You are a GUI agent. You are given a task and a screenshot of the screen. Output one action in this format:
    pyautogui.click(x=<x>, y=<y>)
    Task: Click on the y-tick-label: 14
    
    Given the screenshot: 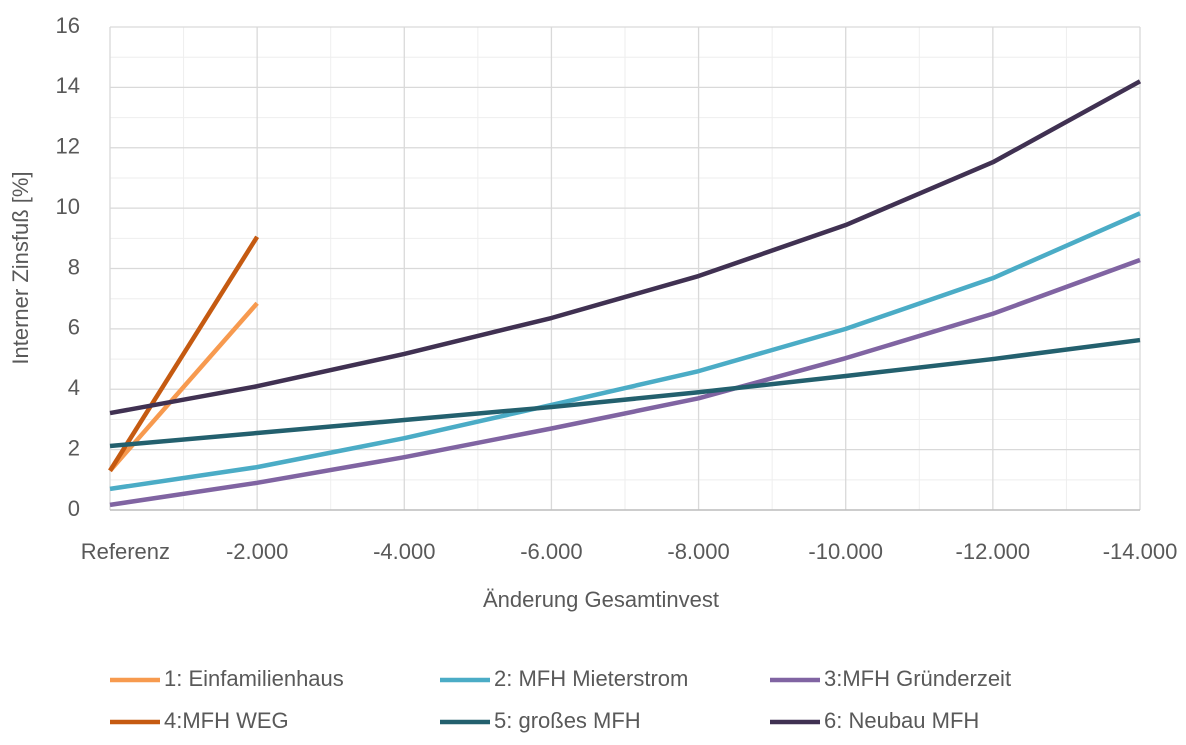 What is the action you would take?
    pyautogui.click(x=68, y=85)
    